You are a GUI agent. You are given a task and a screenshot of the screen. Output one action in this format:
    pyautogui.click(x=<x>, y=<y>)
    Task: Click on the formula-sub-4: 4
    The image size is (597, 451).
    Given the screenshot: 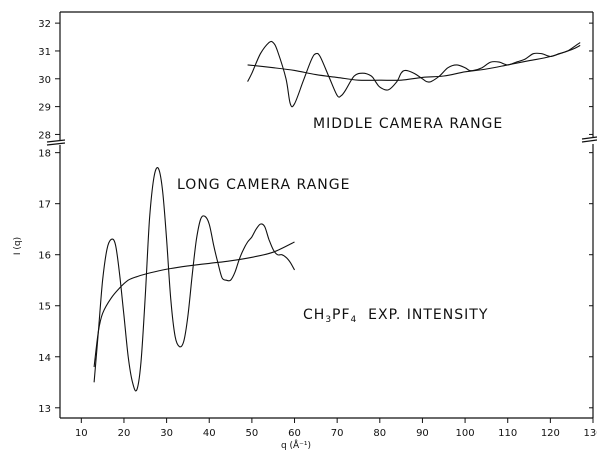 What is the action you would take?
    pyautogui.click(x=354, y=320)
    